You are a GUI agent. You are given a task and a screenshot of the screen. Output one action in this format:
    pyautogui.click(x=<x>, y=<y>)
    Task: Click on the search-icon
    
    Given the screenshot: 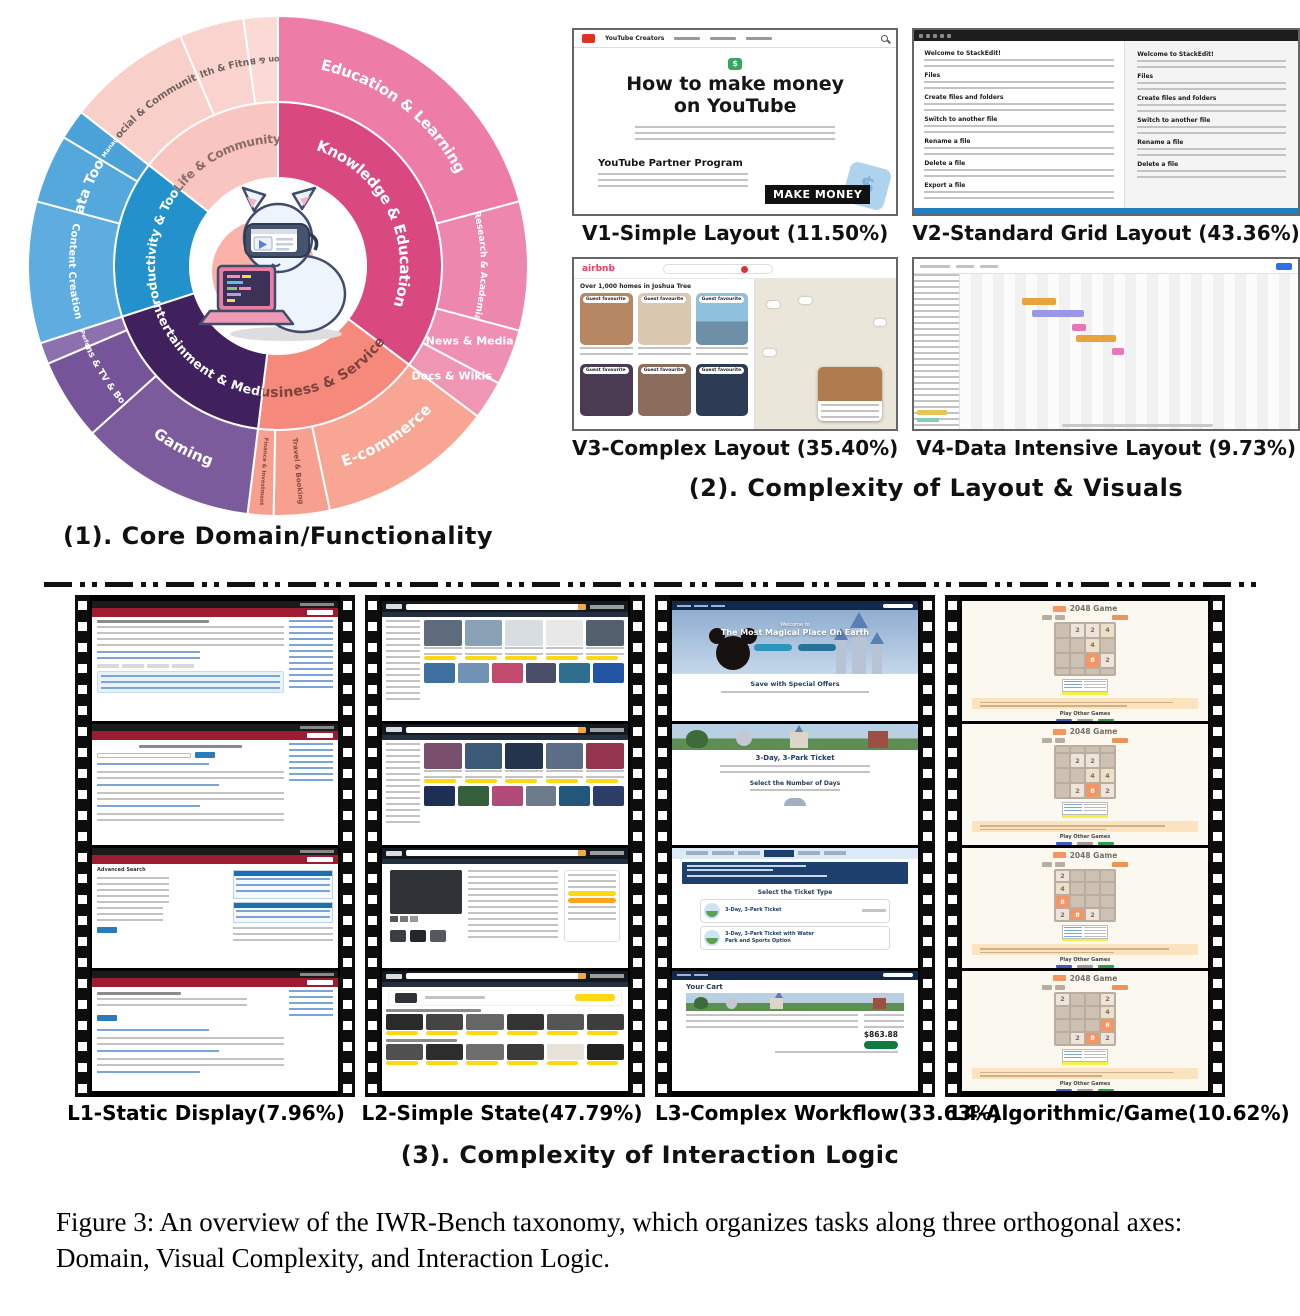 What is the action you would take?
    pyautogui.click(x=885, y=38)
    